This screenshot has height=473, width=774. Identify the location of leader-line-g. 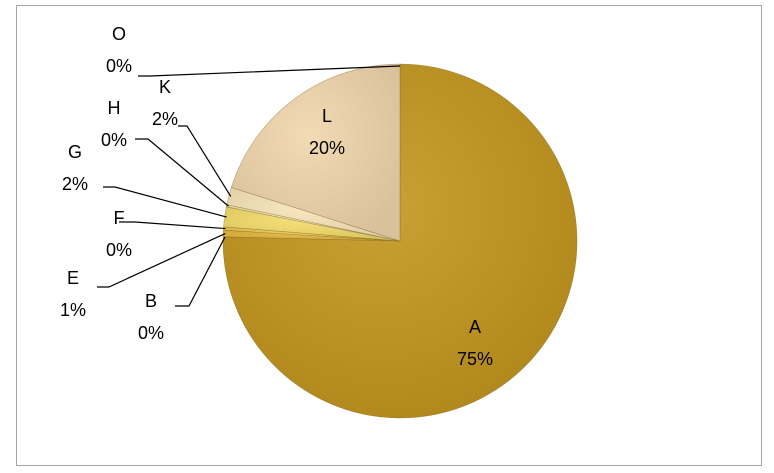
(165, 202).